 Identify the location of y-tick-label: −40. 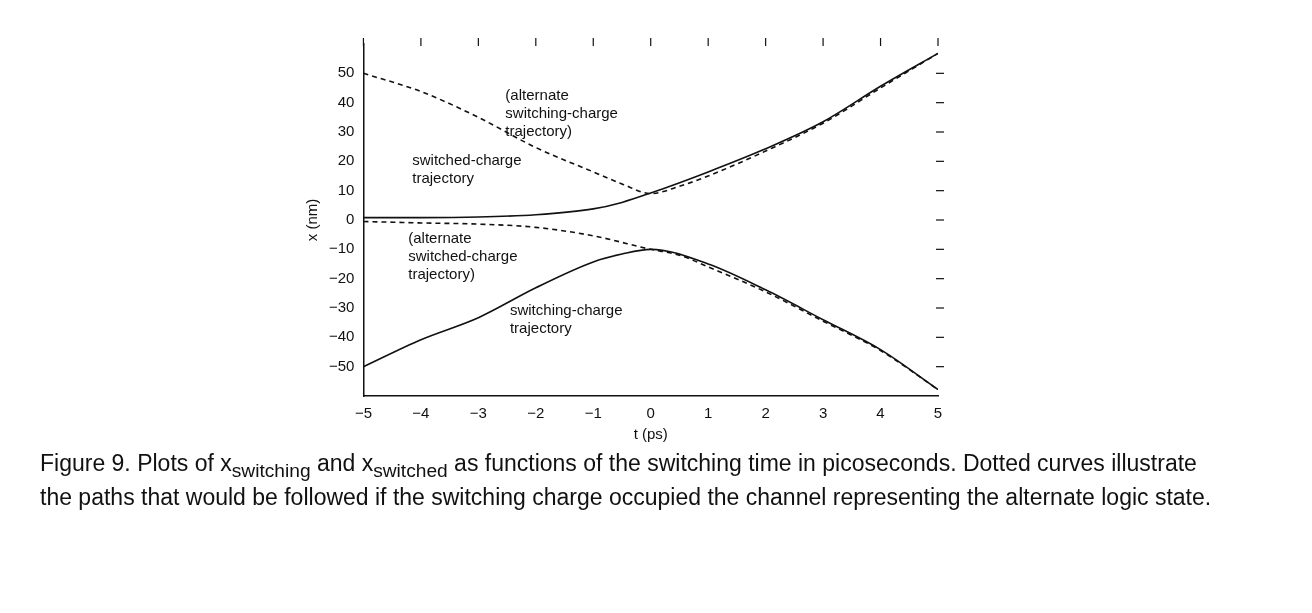
(341, 336).